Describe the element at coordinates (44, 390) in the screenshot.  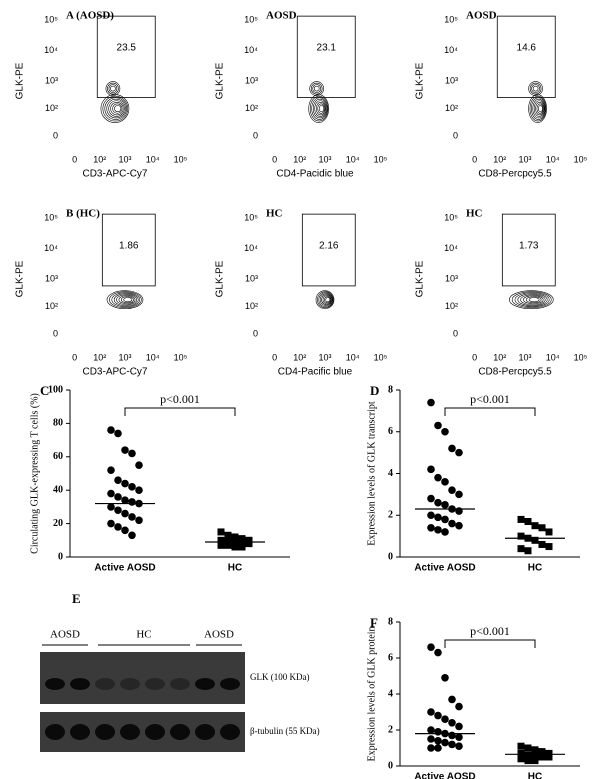
I see `panel-label: C` at that location.